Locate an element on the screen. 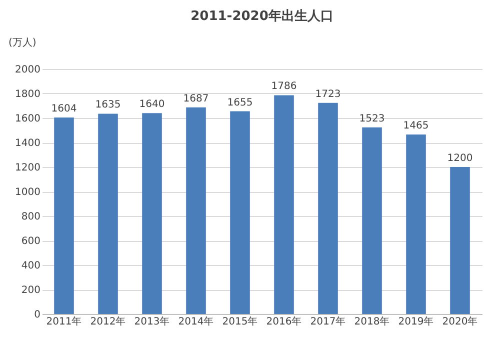 Image resolution: width=500 pixels, height=362 pixels. x-tick-label: 2014年 is located at coordinates (196, 322).